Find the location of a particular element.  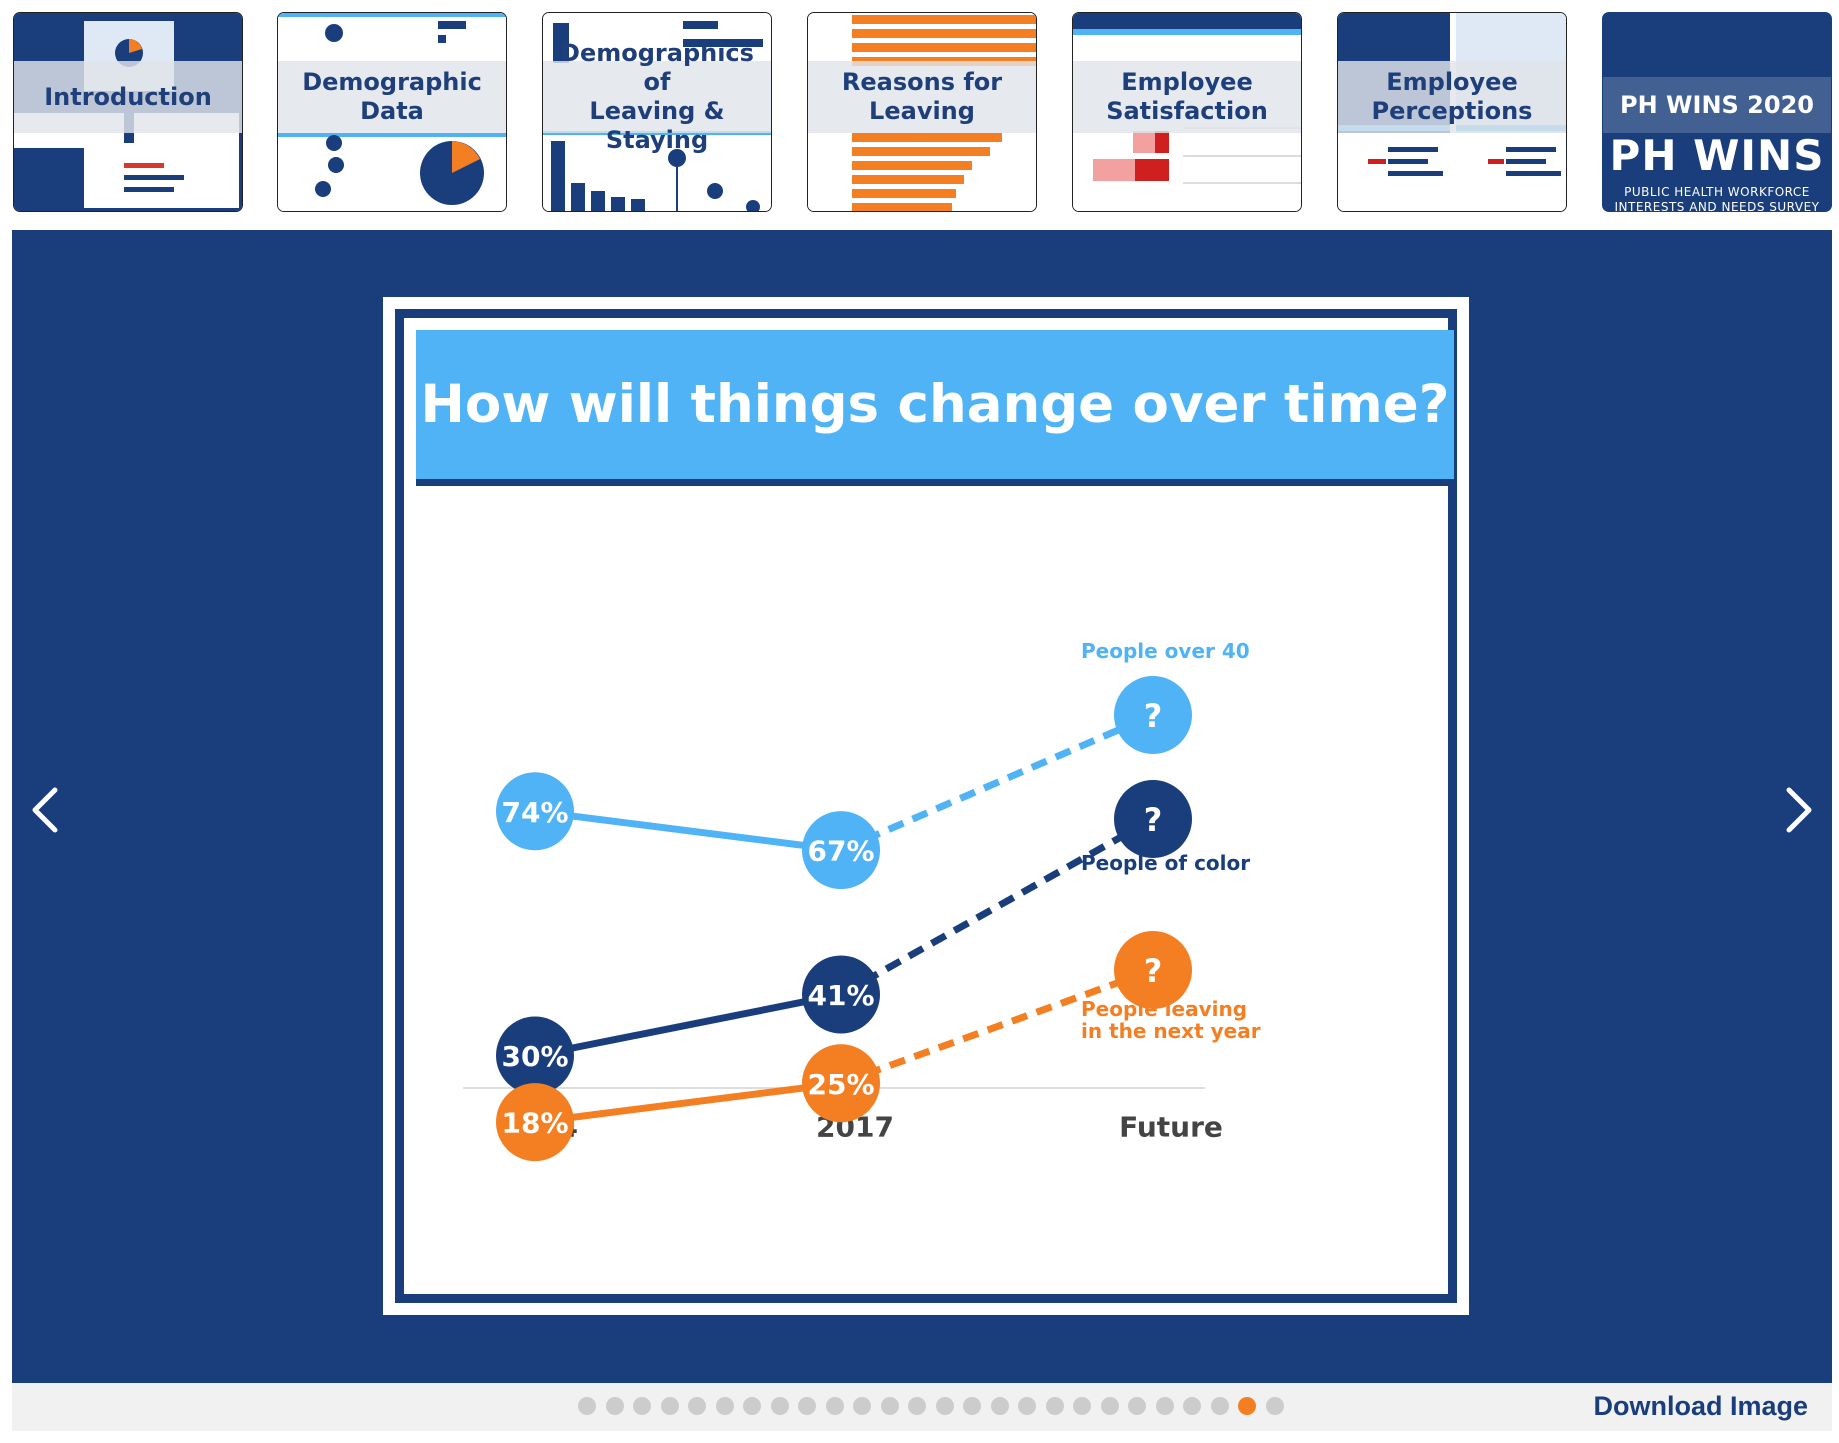

data-label: 41% is located at coordinates (840, 995).